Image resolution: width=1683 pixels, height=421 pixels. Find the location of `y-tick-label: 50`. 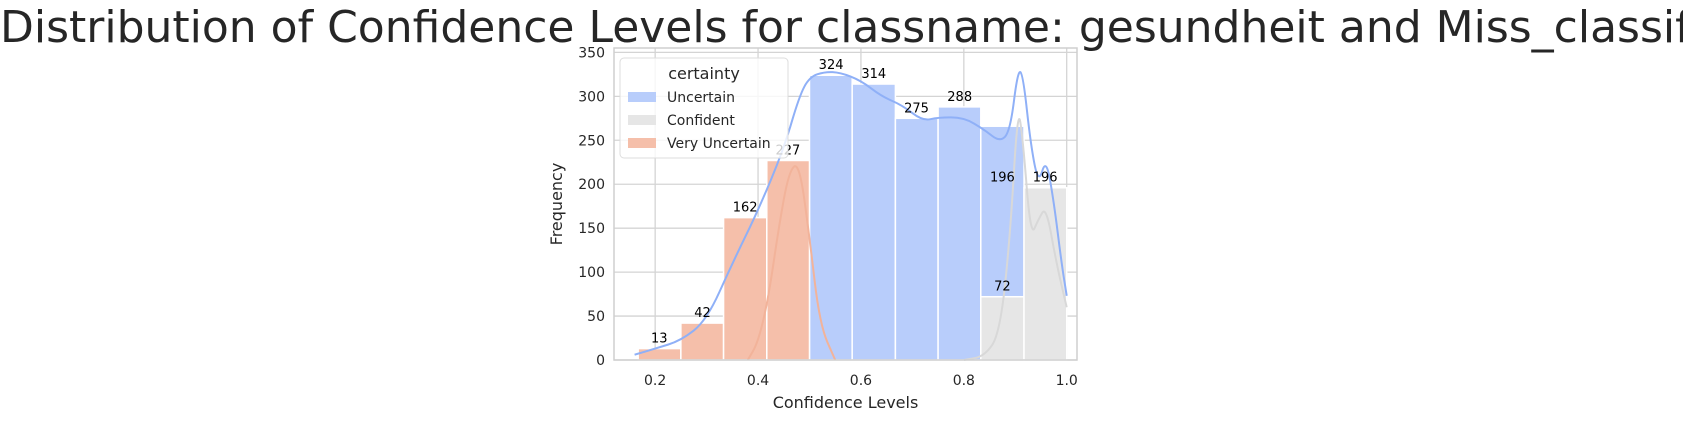

y-tick-label: 50 is located at coordinates (596, 317).